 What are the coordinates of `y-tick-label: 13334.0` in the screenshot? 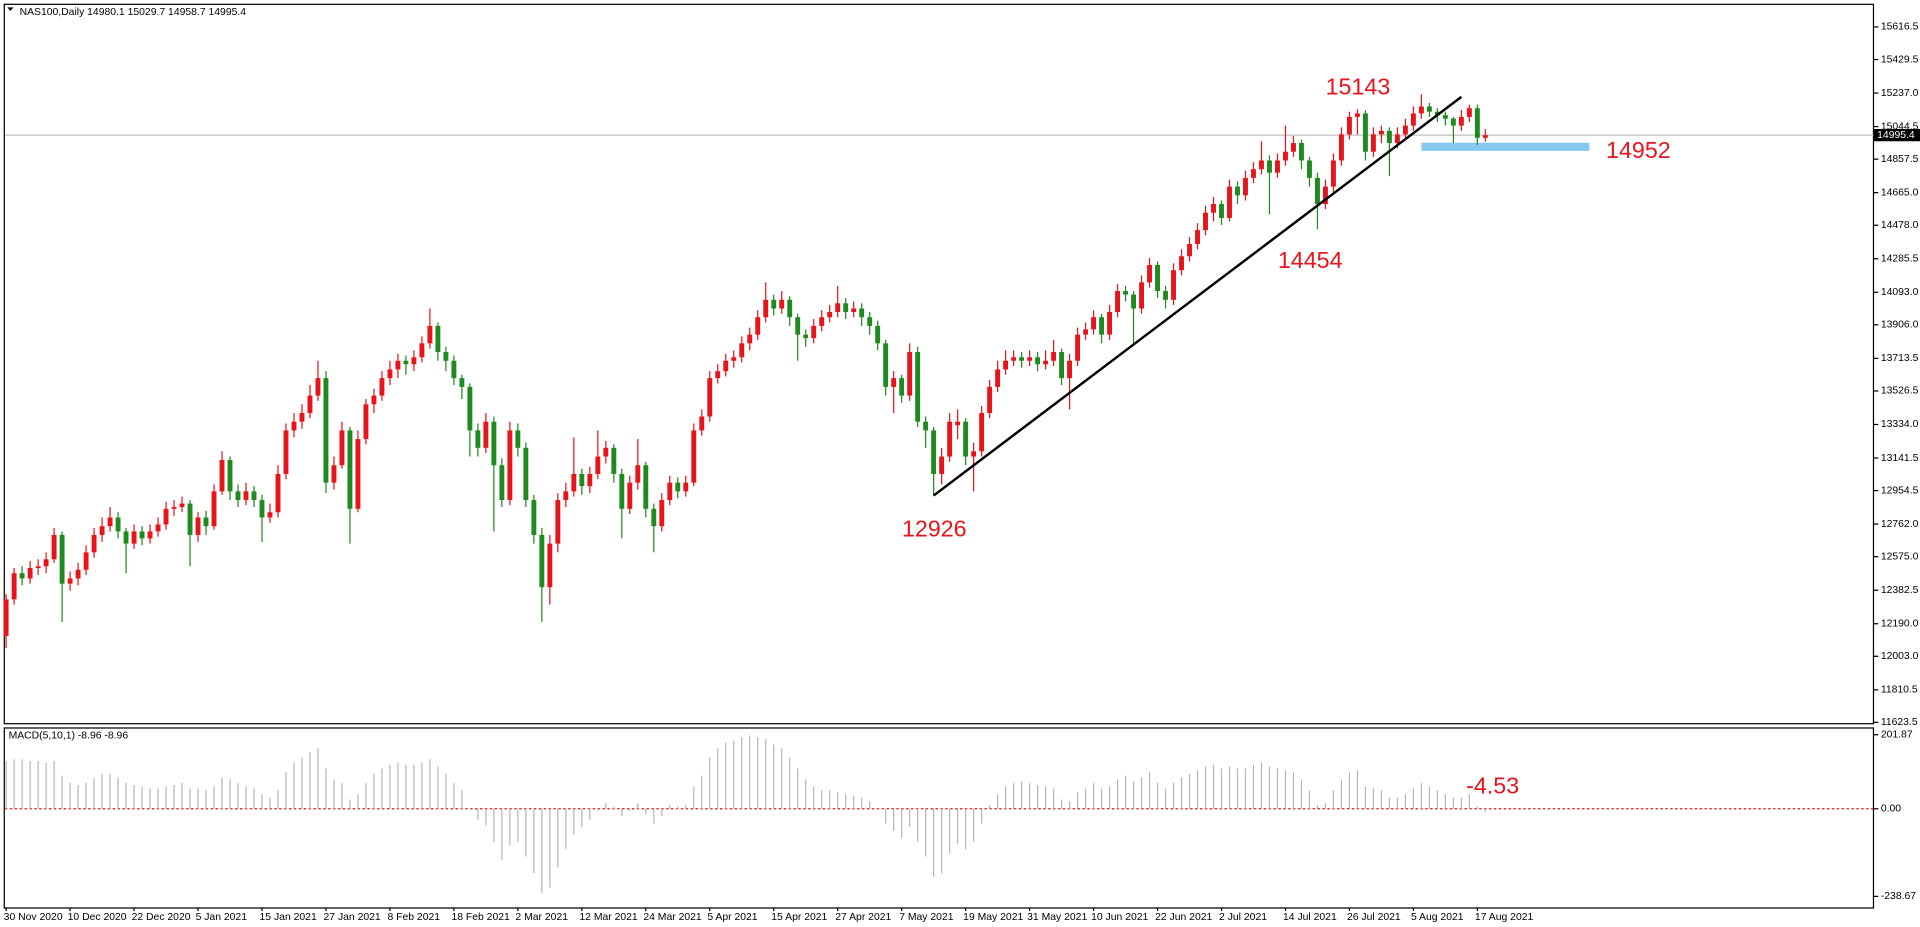 It's located at (1900, 424).